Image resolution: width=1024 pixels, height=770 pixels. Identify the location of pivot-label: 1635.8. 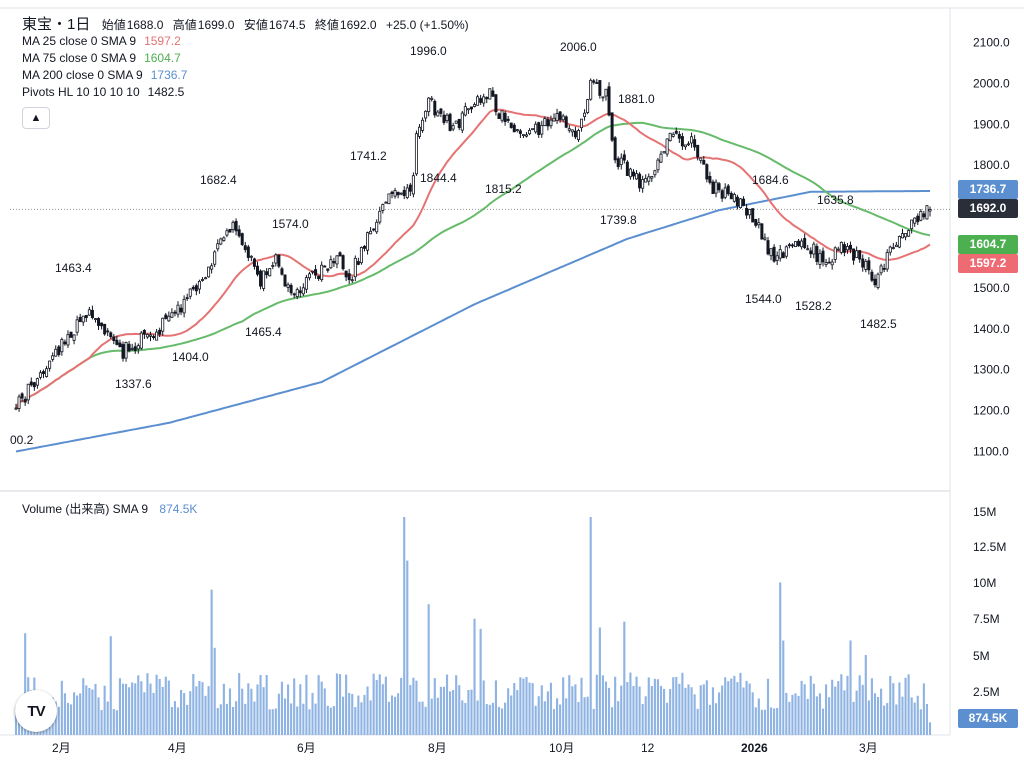
(835, 200).